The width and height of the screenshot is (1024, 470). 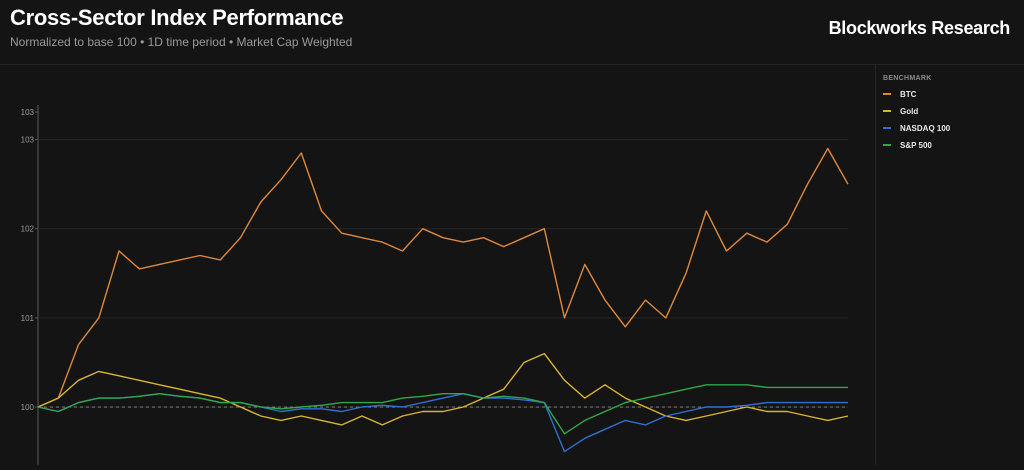 What do you see at coordinates (28, 229) in the screenshot?
I see `y-tick-label: 102` at bounding box center [28, 229].